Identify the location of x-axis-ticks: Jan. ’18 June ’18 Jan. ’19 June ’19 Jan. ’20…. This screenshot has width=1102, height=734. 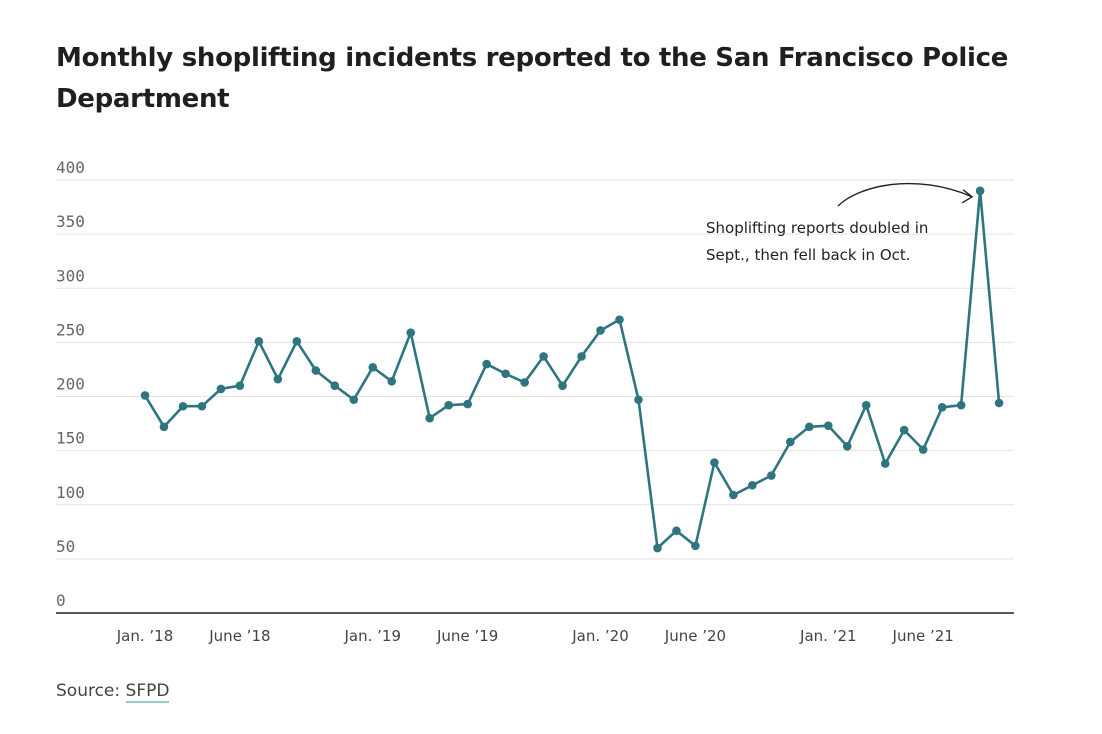
(535, 636).